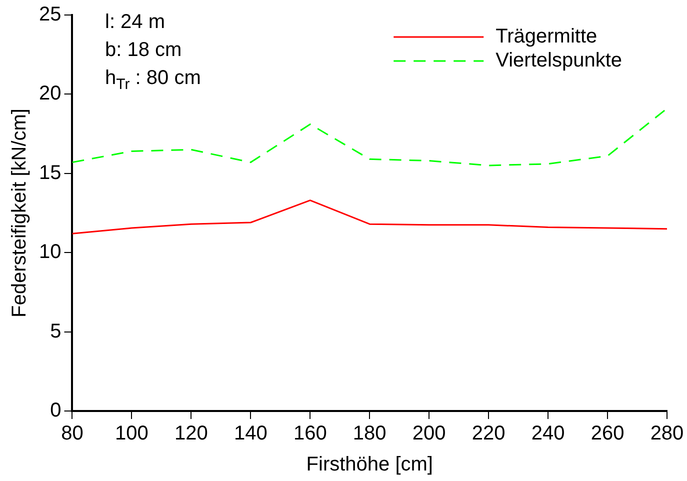 The width and height of the screenshot is (687, 481). I want to click on x-tick-label: 220, so click(489, 433).